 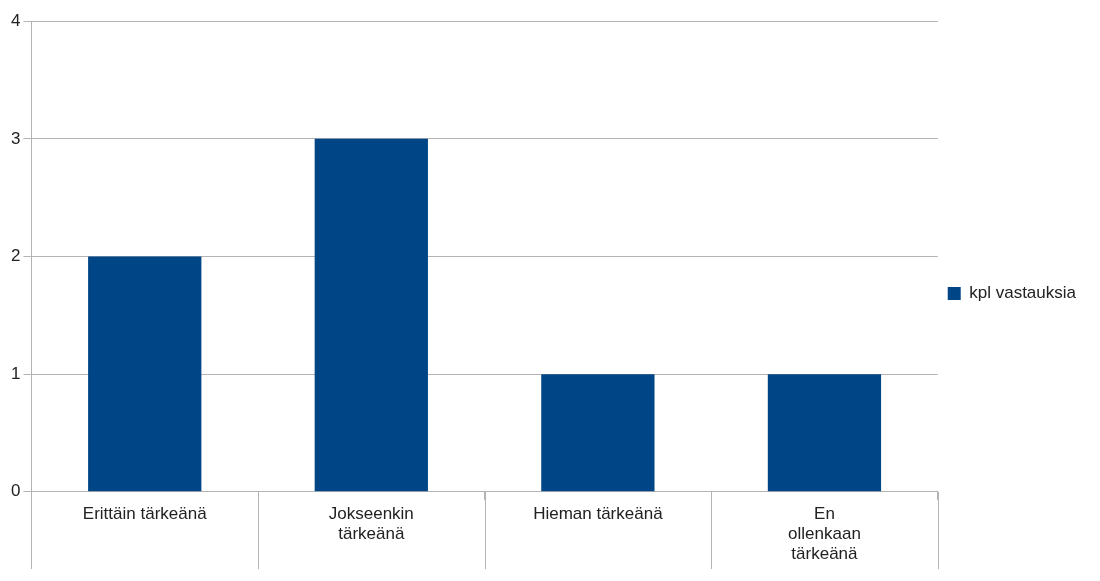 I want to click on legend-label: kpl vastauksia, so click(x=1023, y=293).